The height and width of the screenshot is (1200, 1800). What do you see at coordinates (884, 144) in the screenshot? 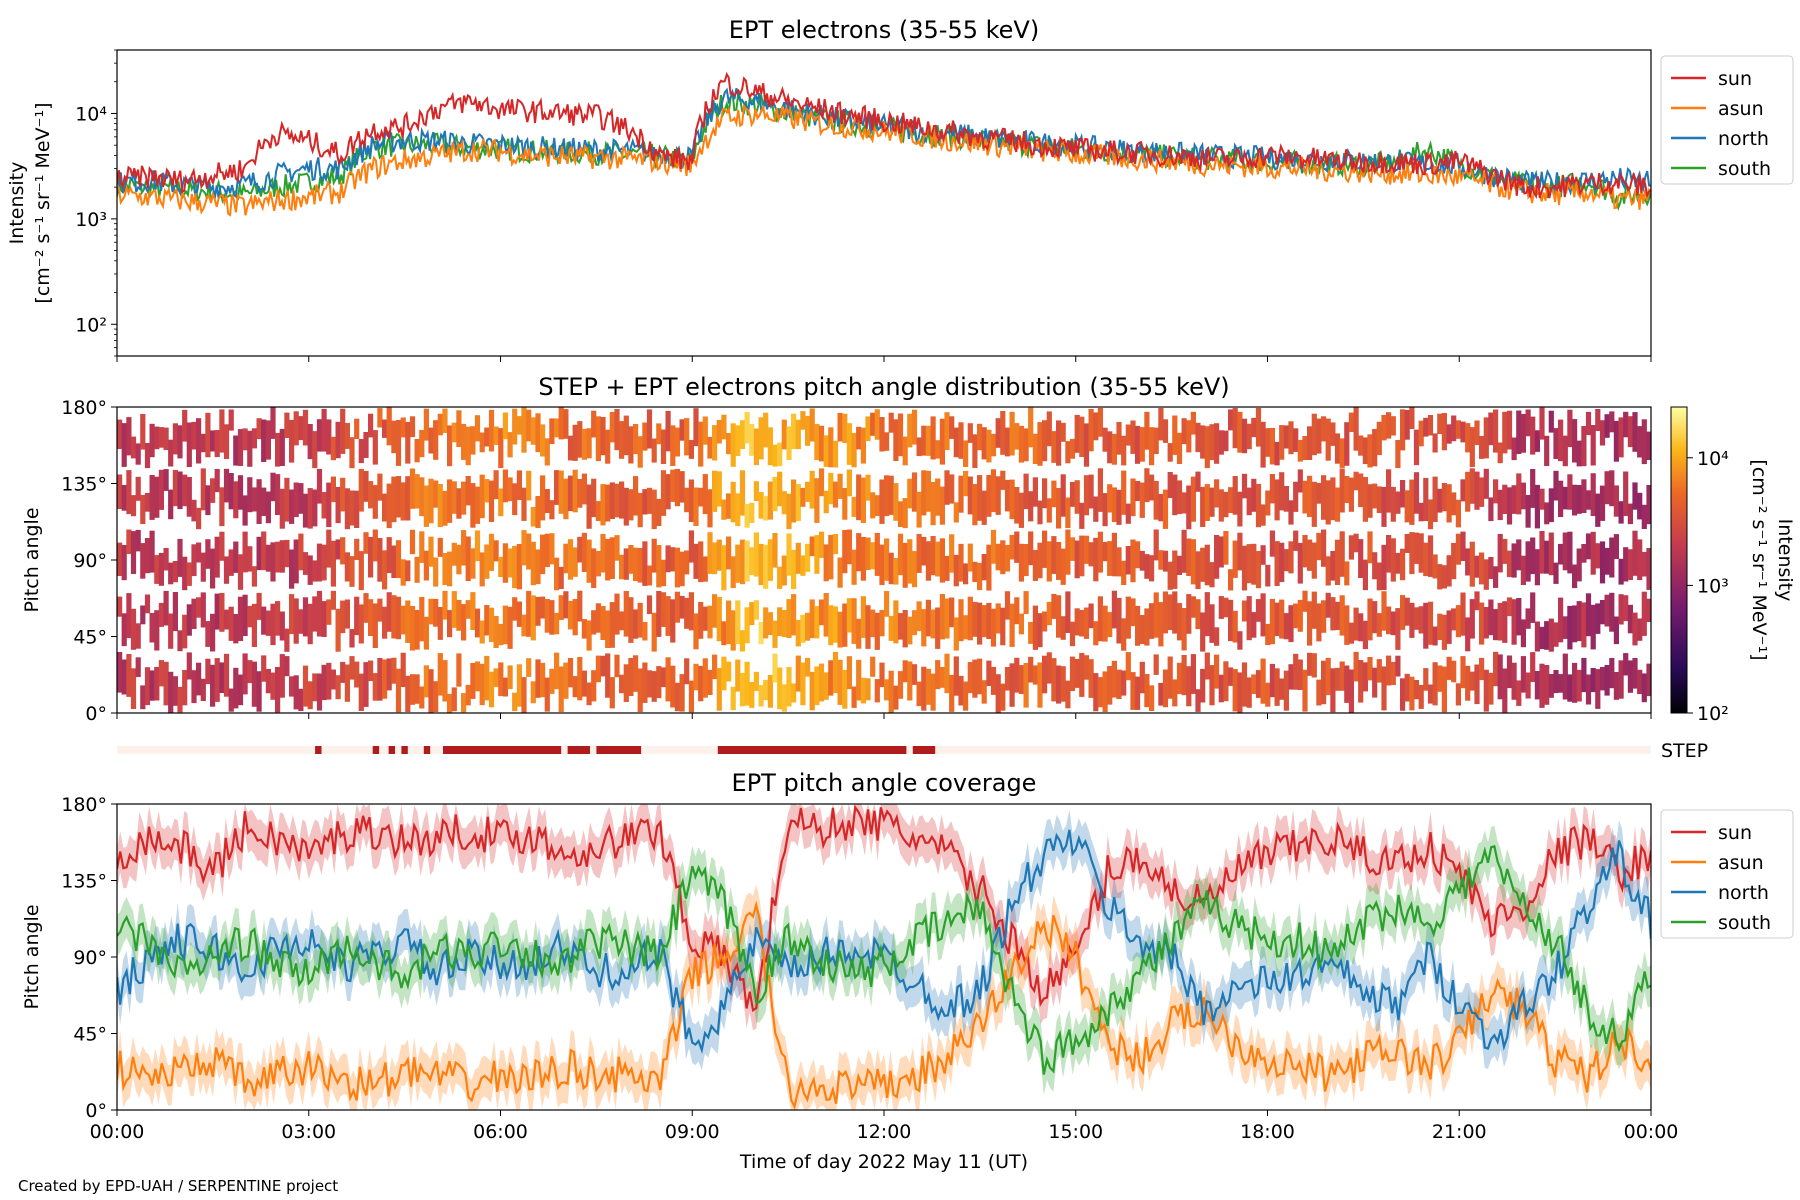
I see `panel1-plot-area` at bounding box center [884, 144].